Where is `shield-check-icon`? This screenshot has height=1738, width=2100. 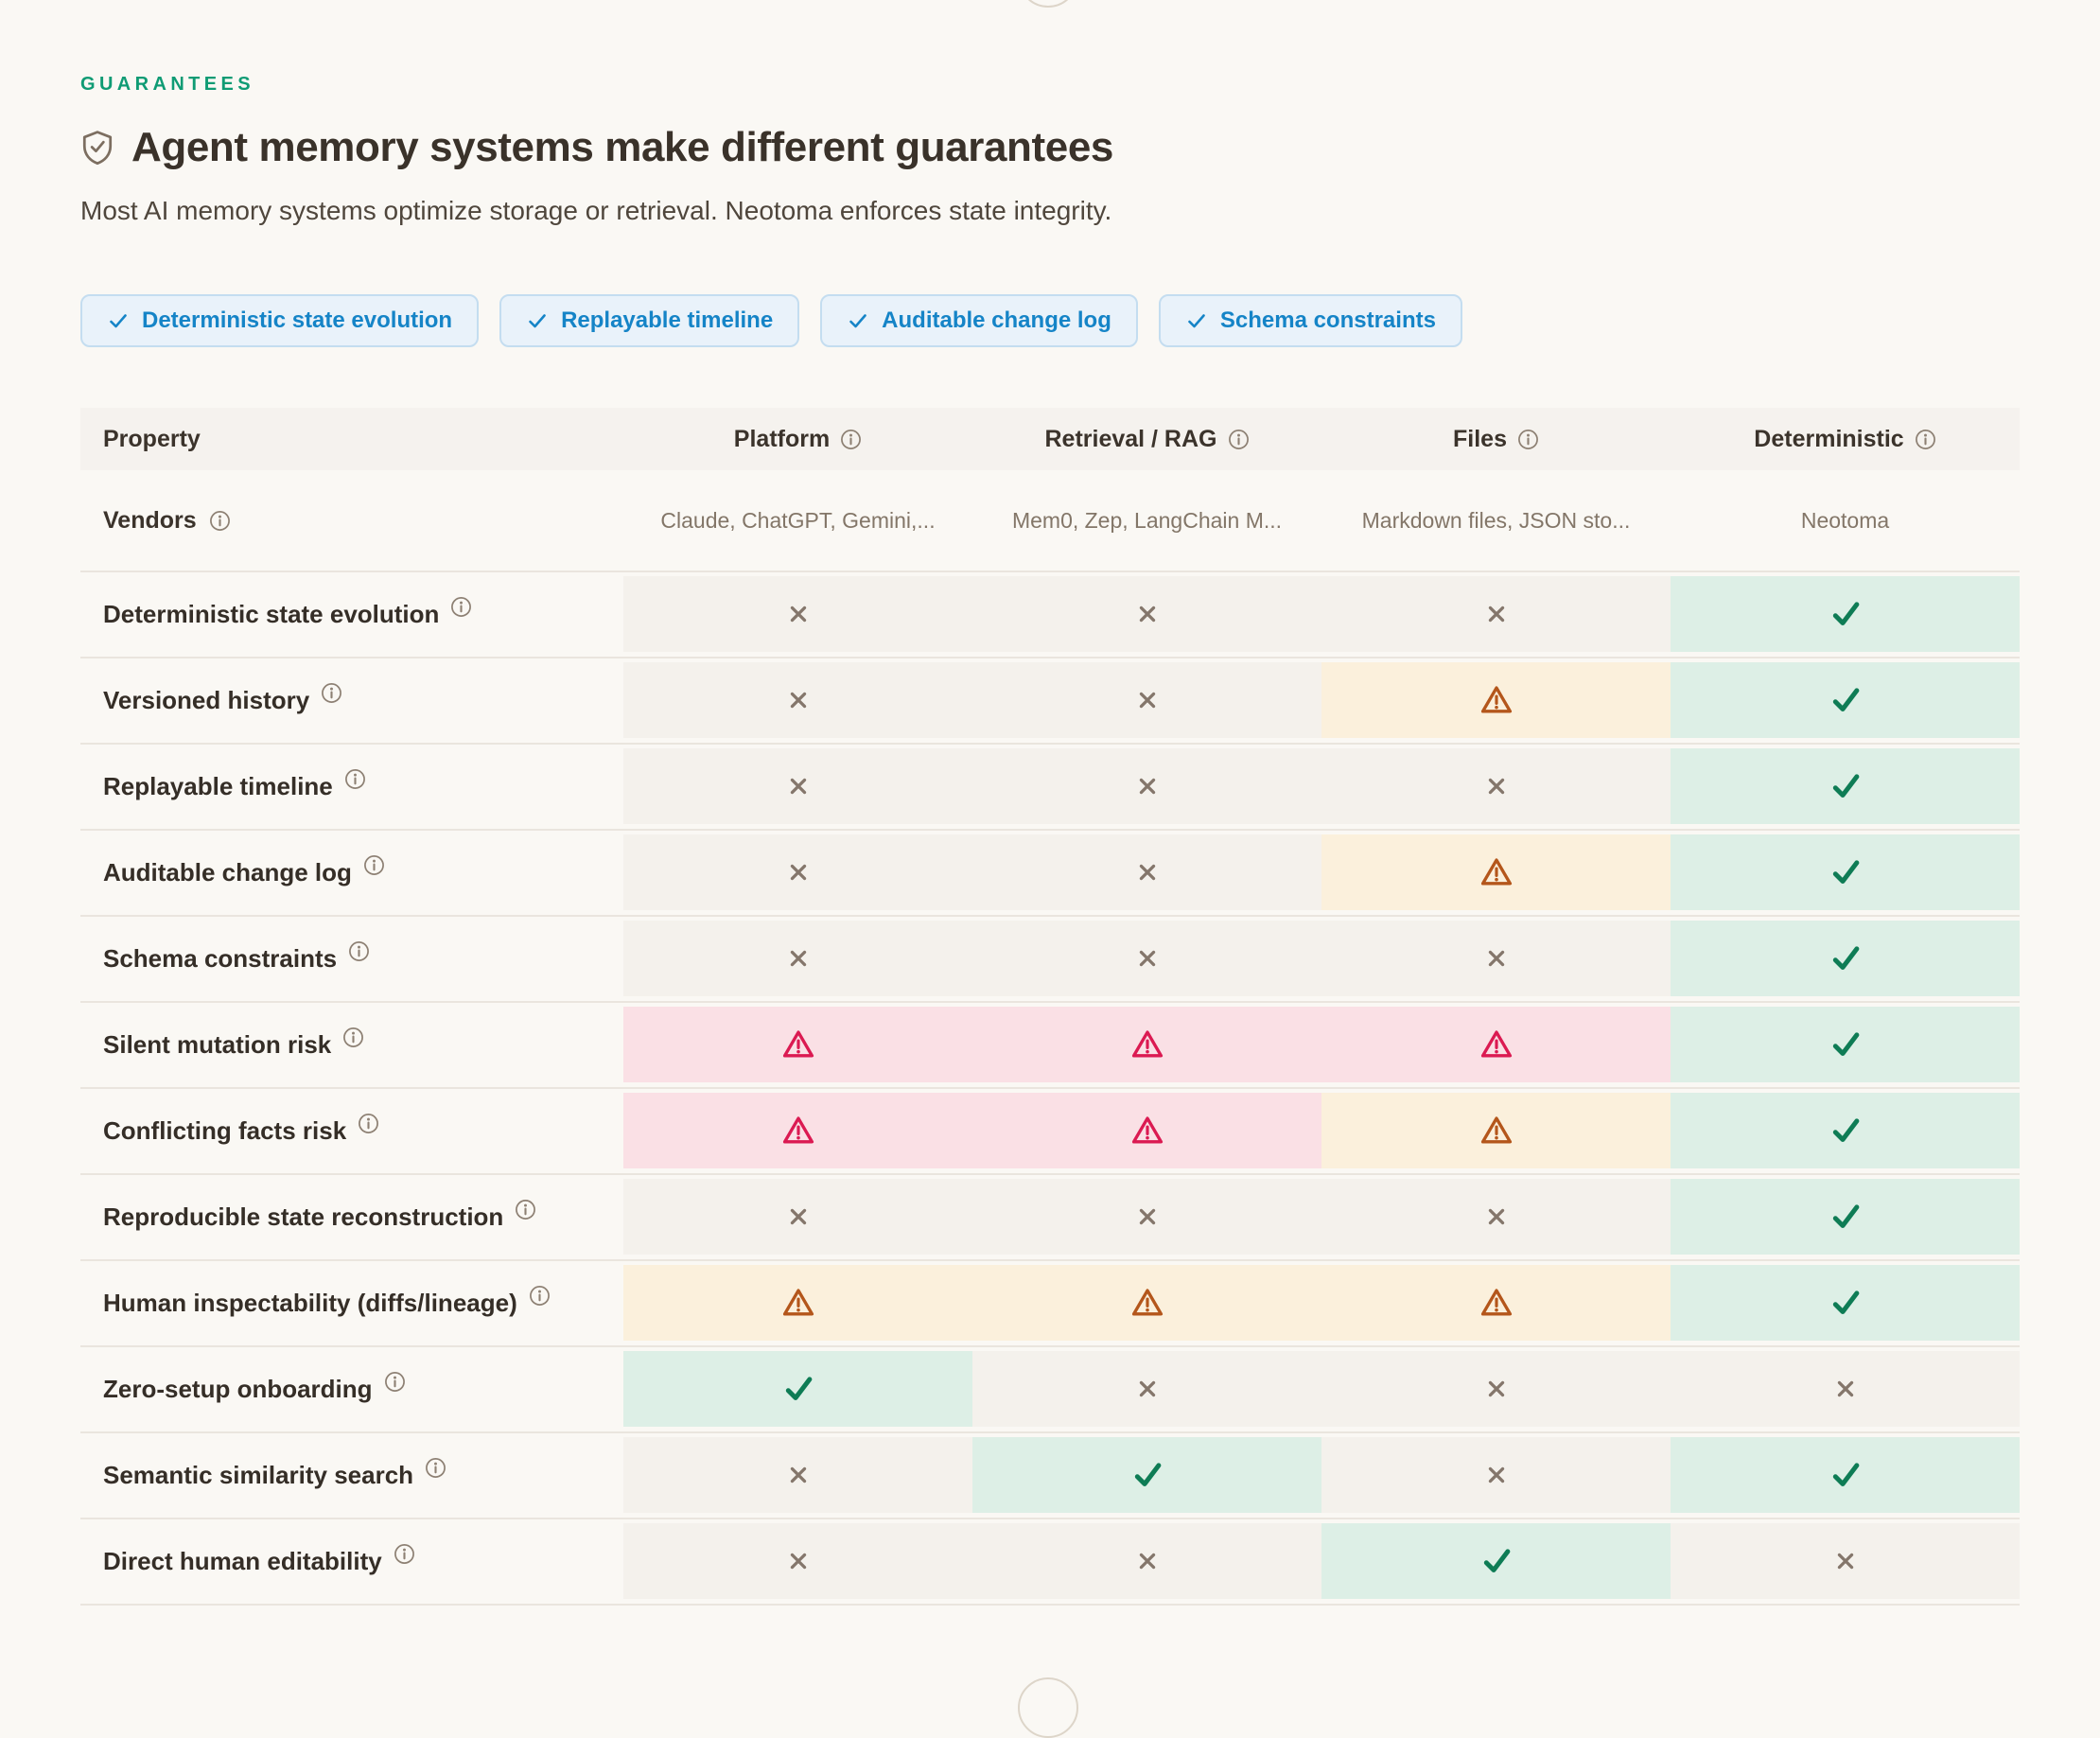
shield-check-icon is located at coordinates (97, 148).